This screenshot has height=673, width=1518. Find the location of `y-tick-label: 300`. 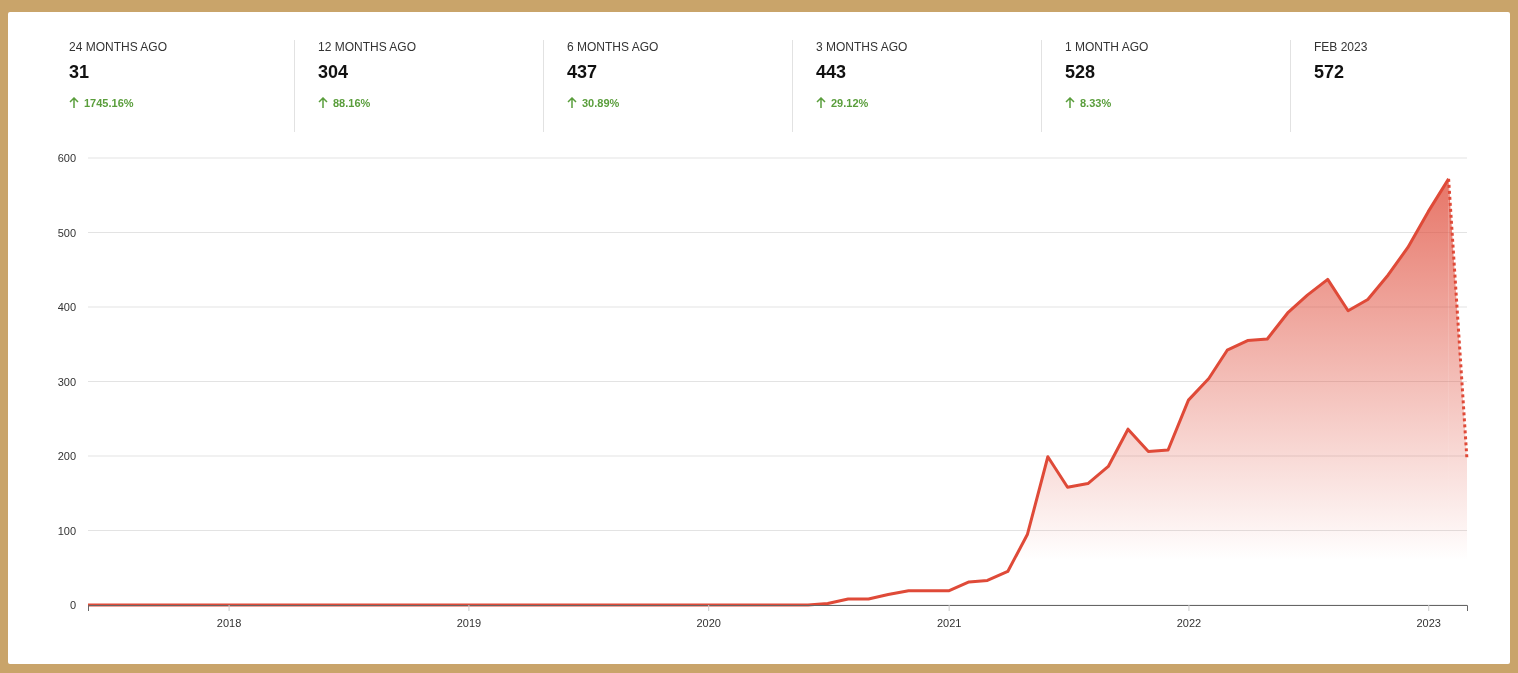

y-tick-label: 300 is located at coordinates (66, 381).